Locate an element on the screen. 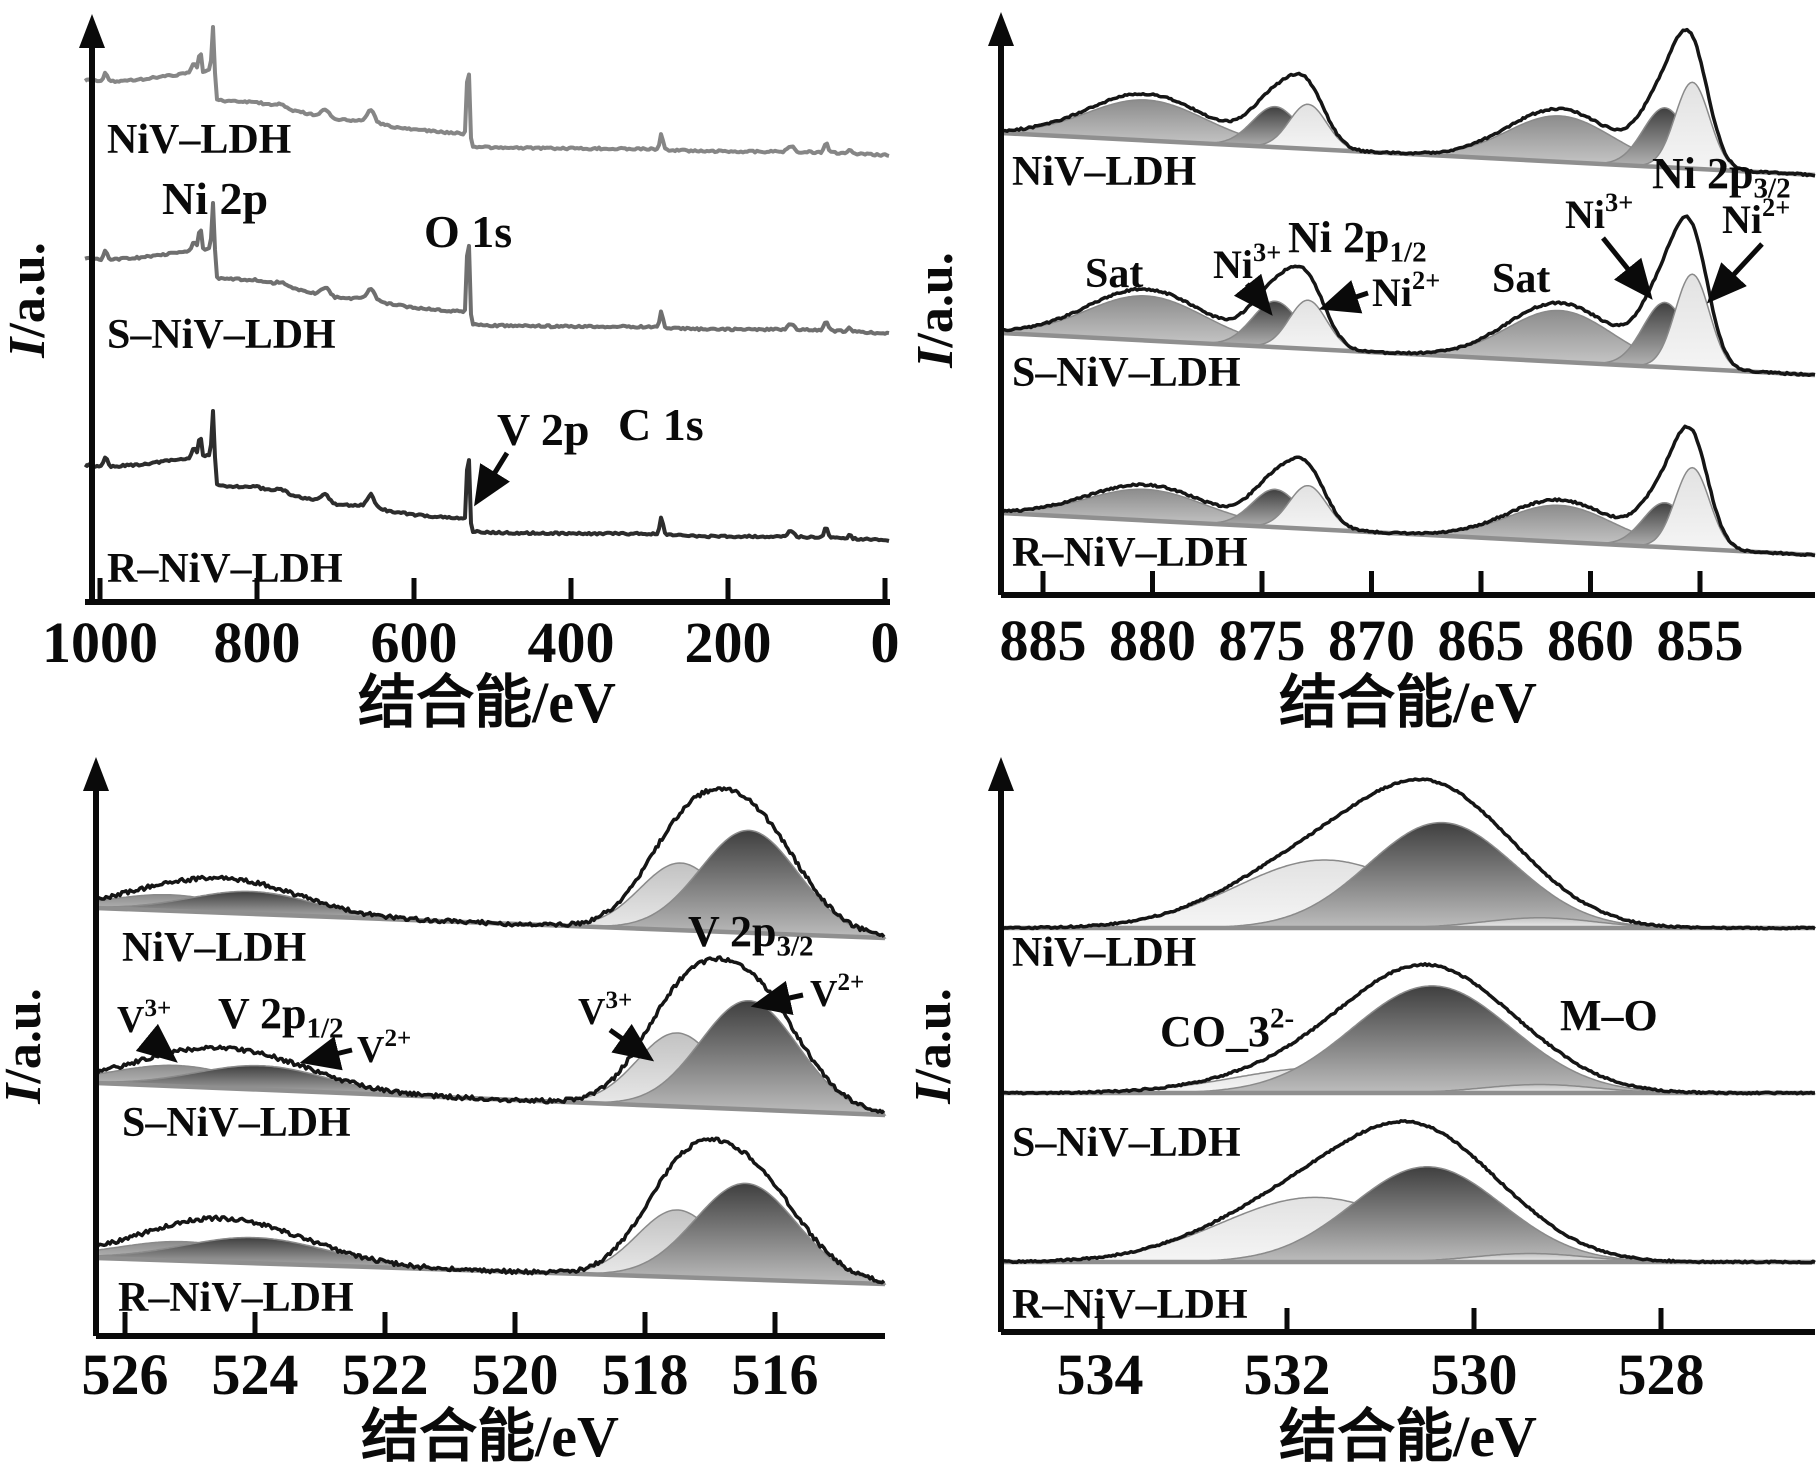 The image size is (1819, 1465). annotation-text: M–O is located at coordinates (1609, 1015).